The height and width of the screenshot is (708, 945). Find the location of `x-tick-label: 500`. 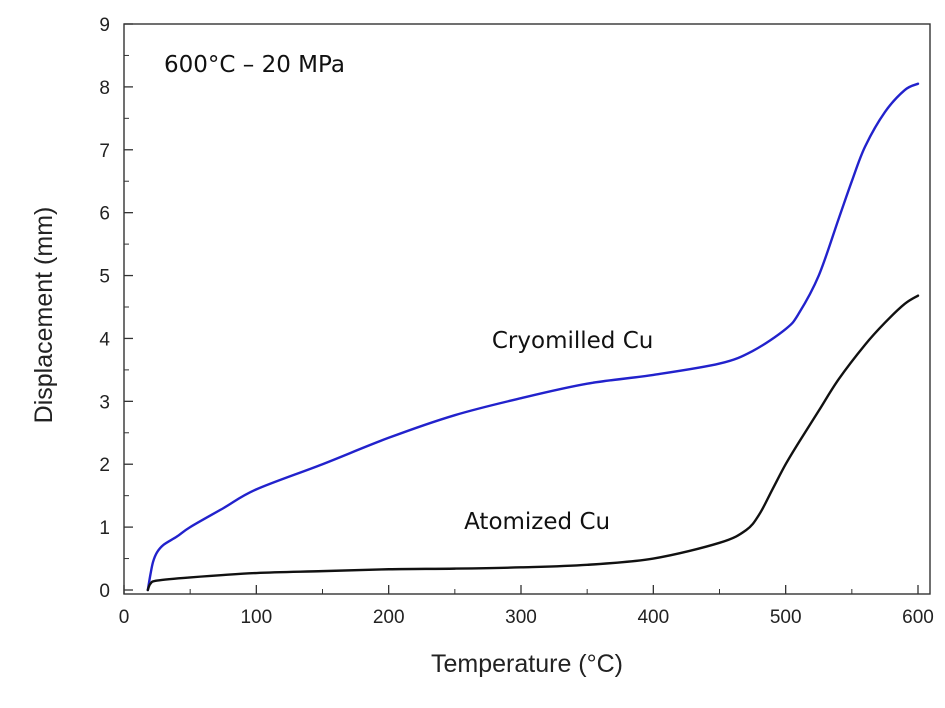

x-tick-label: 500 is located at coordinates (786, 617).